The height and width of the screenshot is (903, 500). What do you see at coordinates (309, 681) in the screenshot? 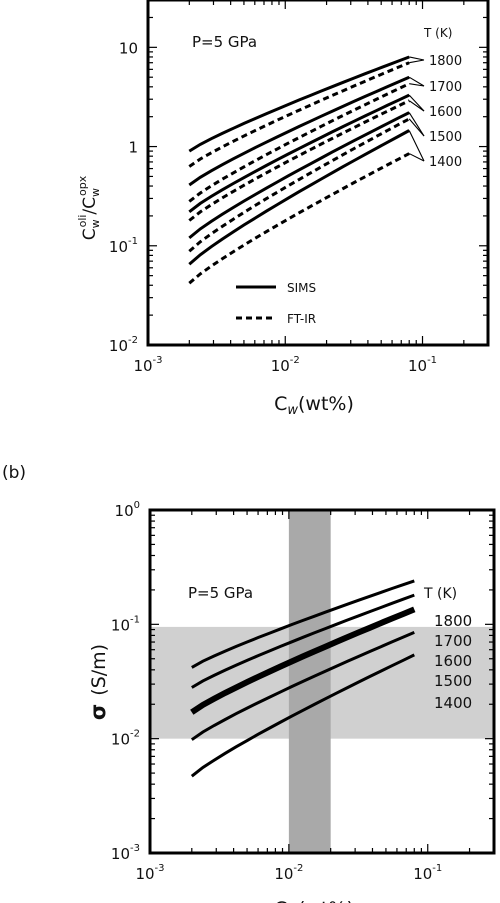
I see `shaded-band-water-content` at bounding box center [309, 681].